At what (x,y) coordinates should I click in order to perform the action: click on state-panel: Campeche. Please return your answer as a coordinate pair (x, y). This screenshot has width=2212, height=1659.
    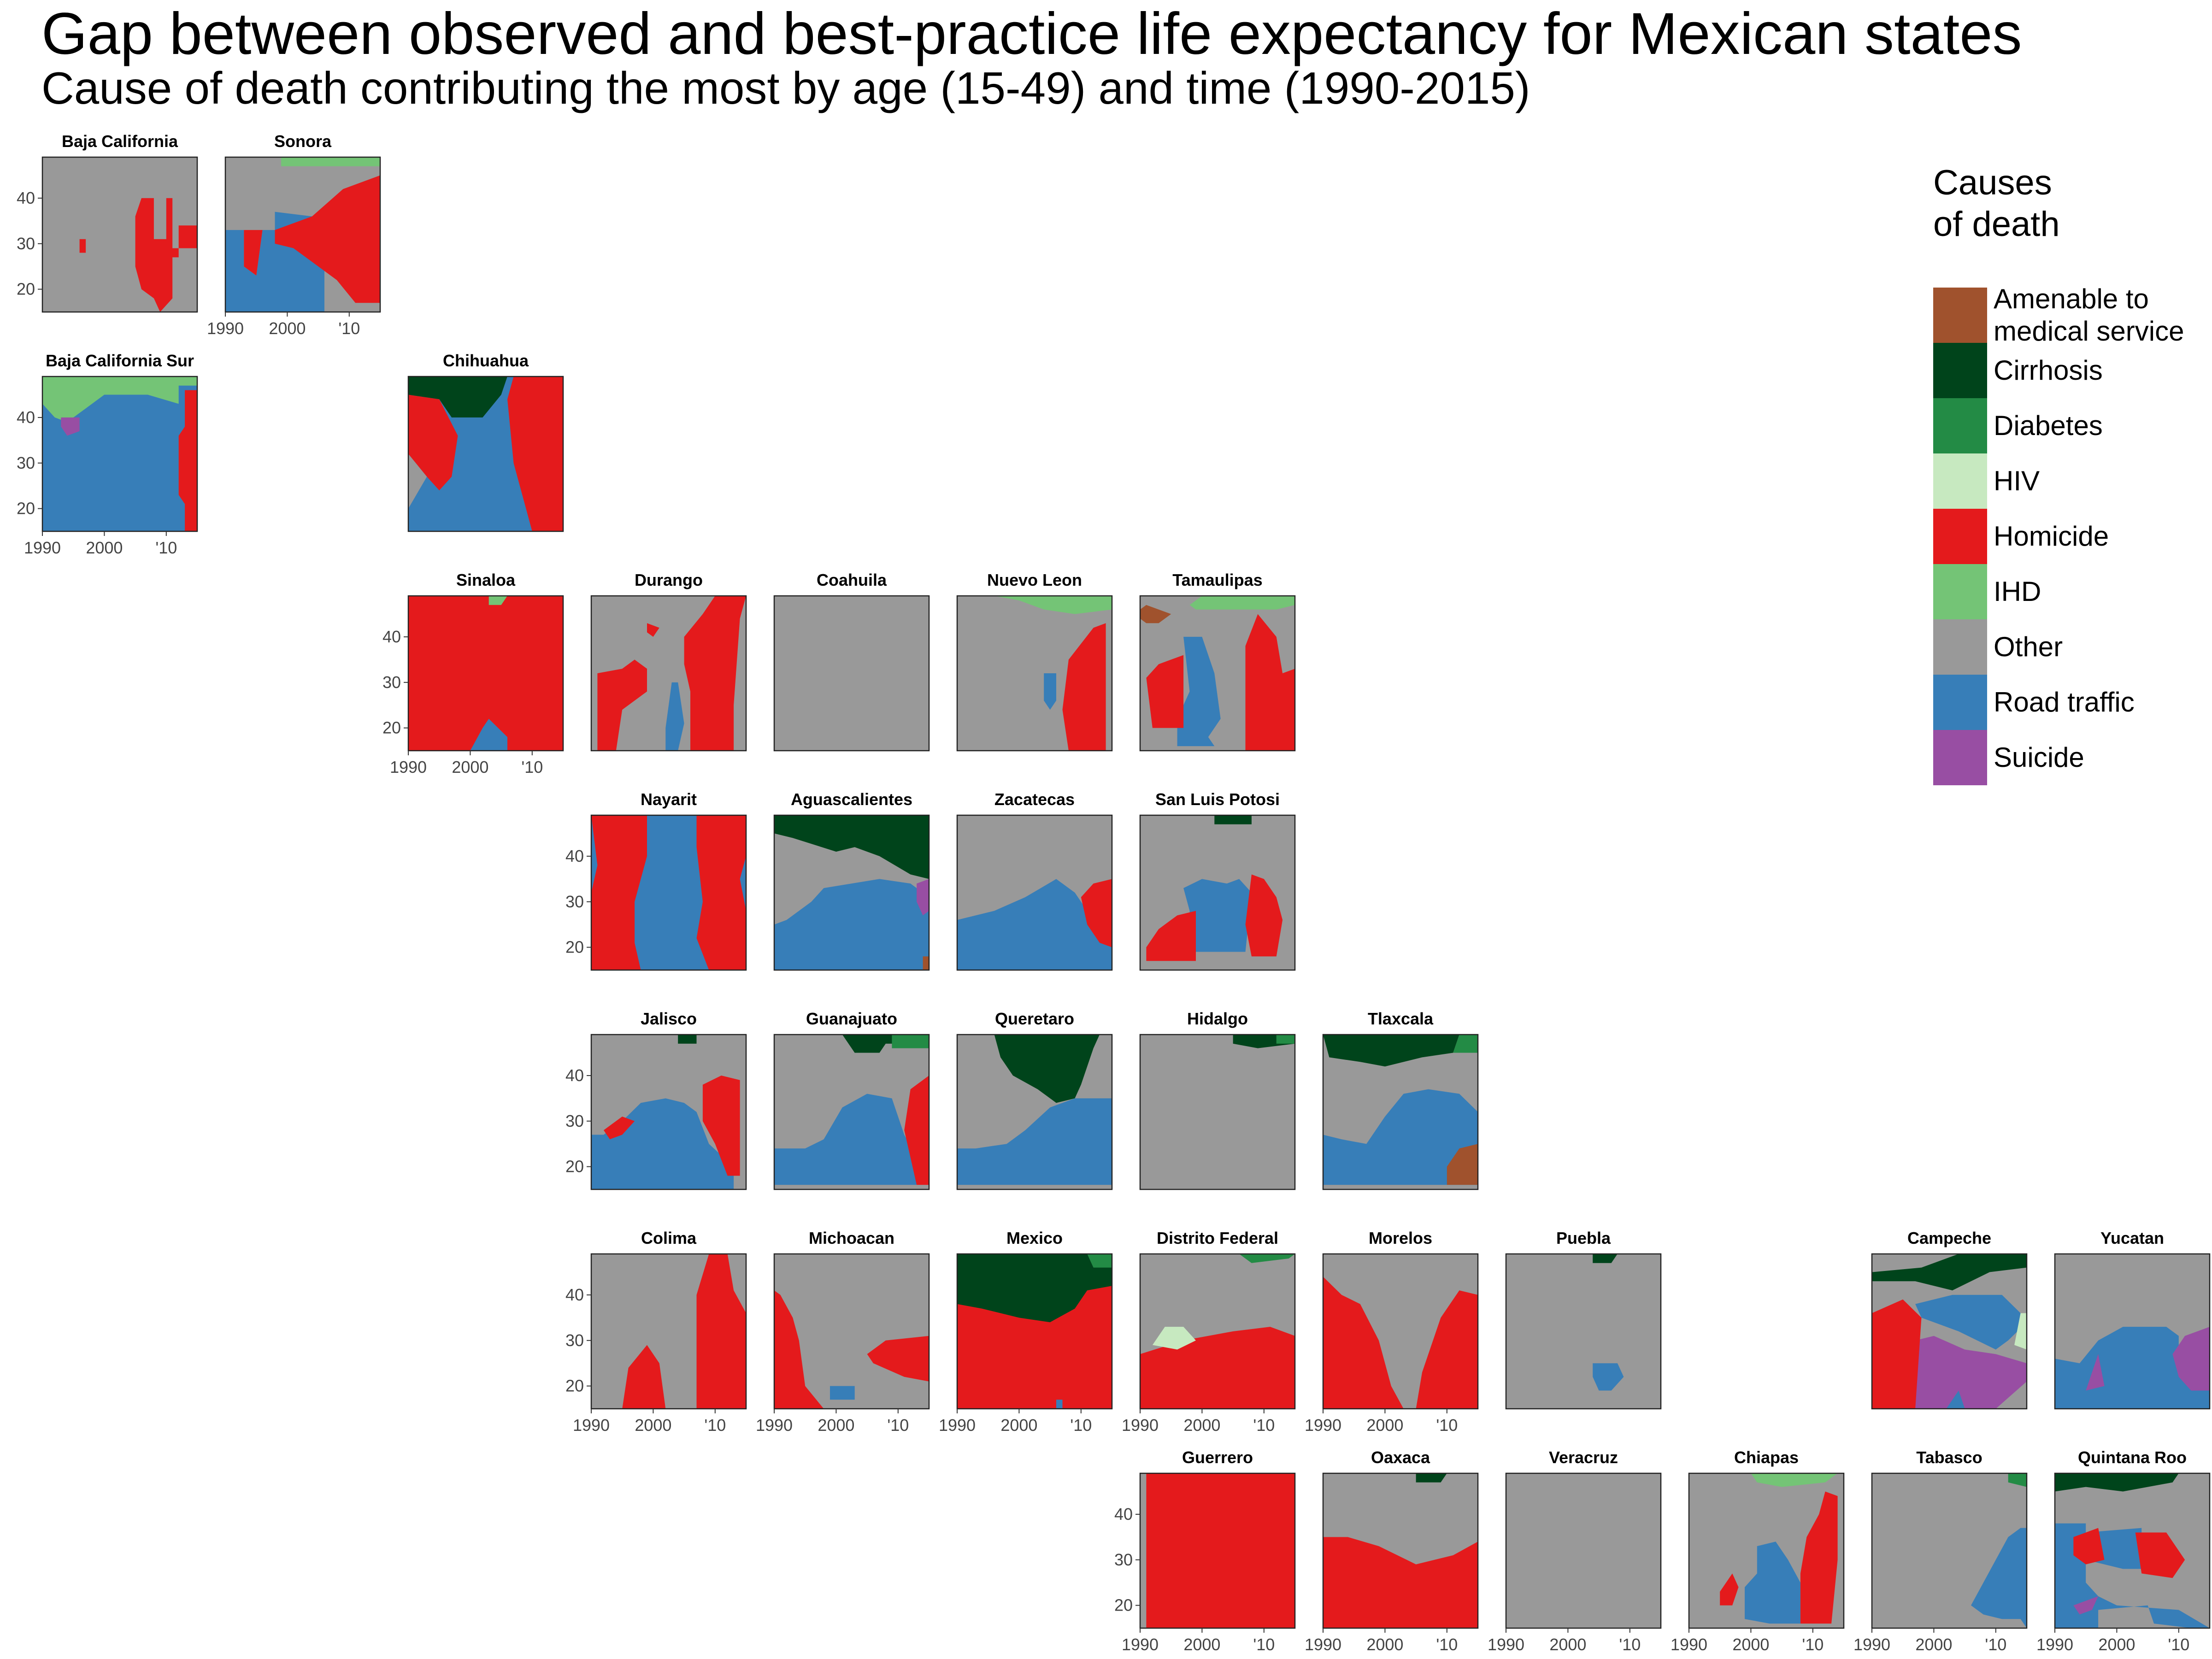
    Looking at the image, I should click on (1949, 1319).